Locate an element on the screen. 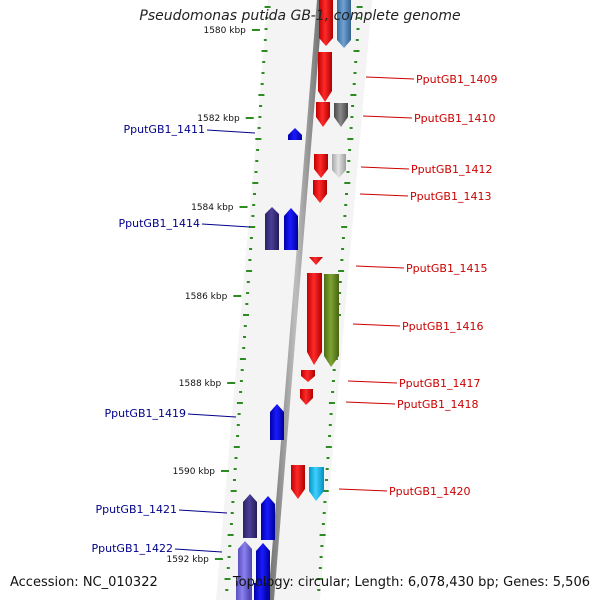 This screenshot has width=600, height=600. gene-label-pputgb1_1419: PputGB1_1419 is located at coordinates (145, 413).